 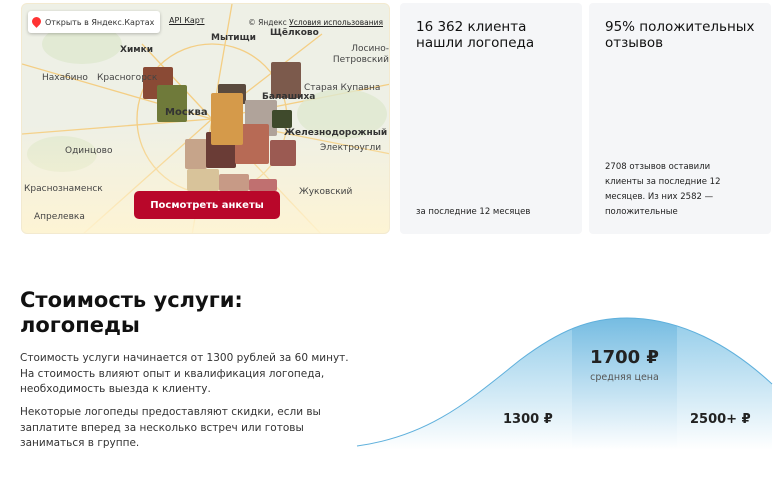 What do you see at coordinates (36, 22) in the screenshot?
I see `map-pin-icon` at bounding box center [36, 22].